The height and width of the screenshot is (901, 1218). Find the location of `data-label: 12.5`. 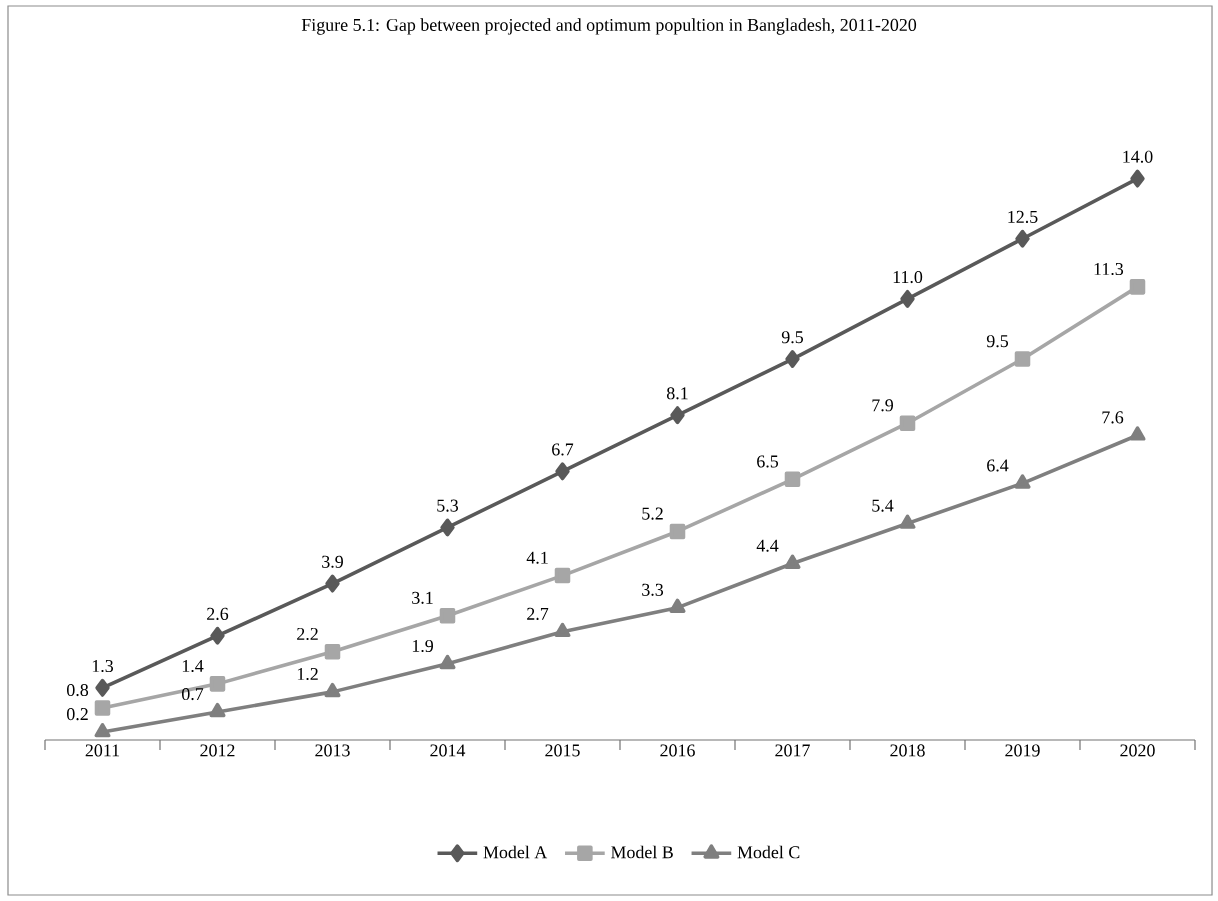

data-label: 12.5 is located at coordinates (1023, 216).